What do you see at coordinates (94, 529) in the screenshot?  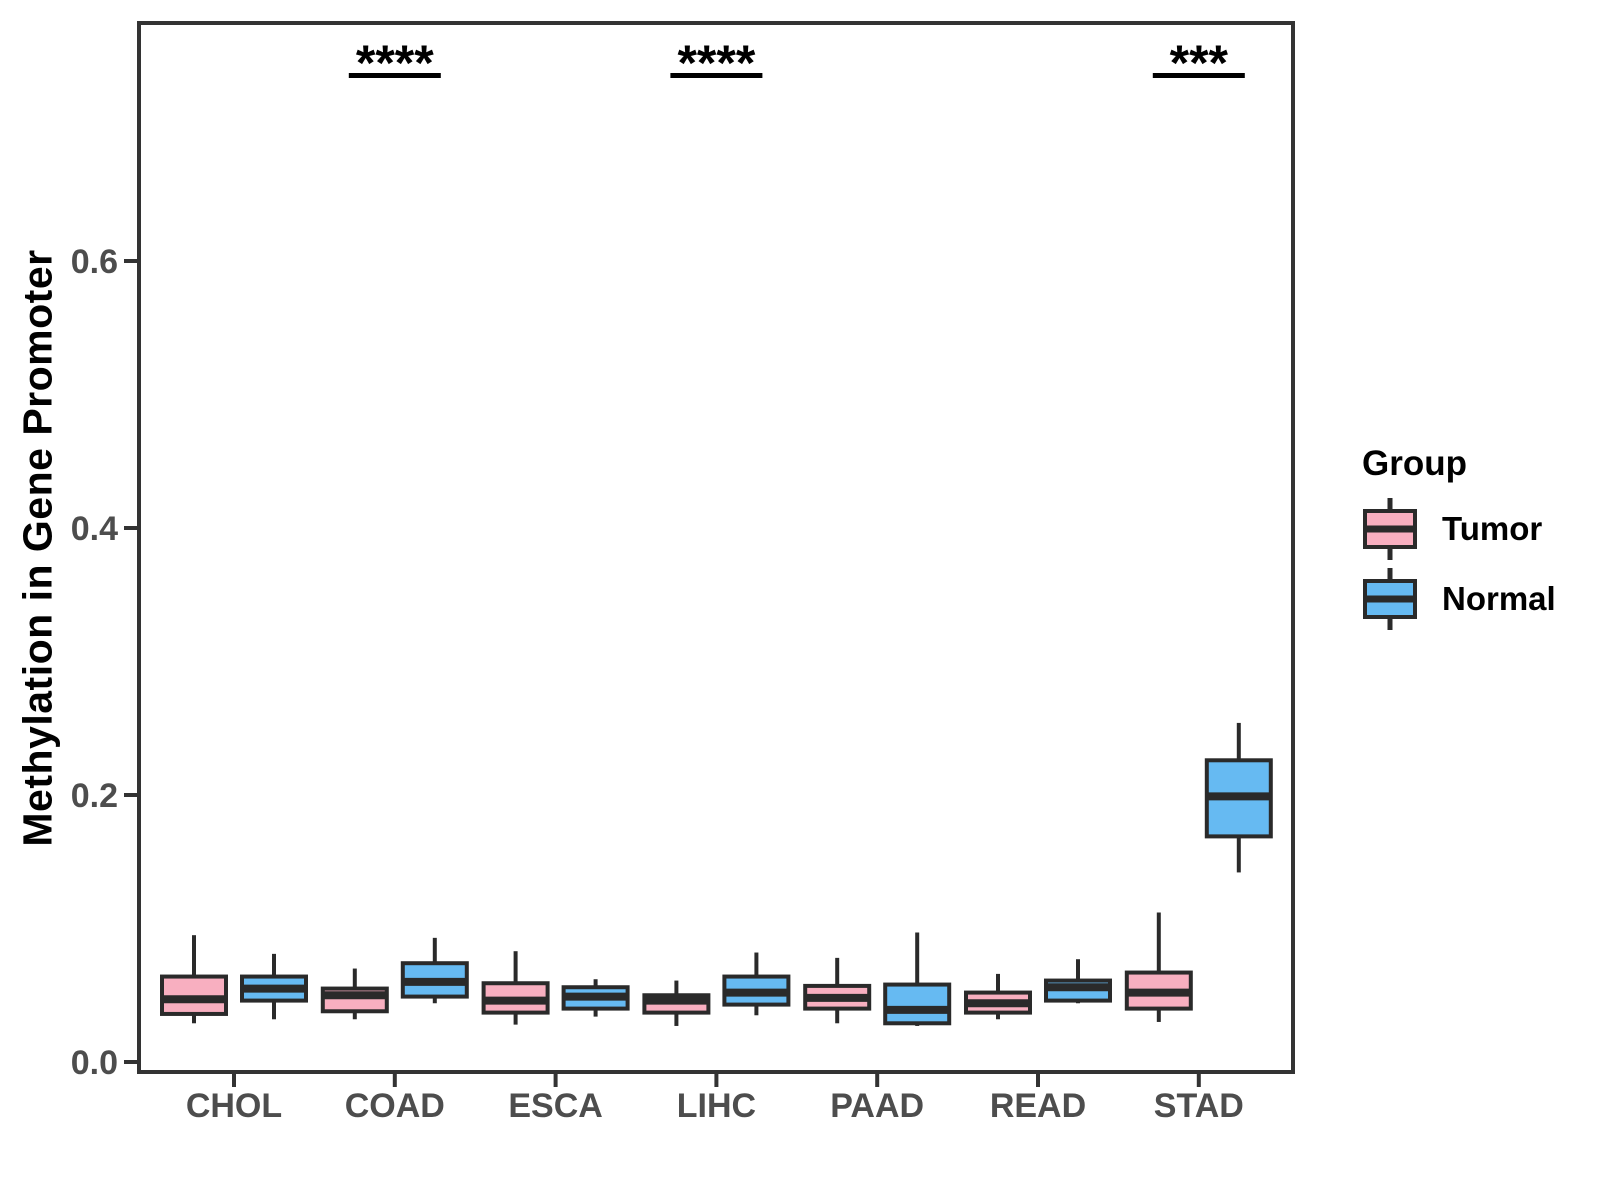 I see `y-tick-label: 0.4` at bounding box center [94, 529].